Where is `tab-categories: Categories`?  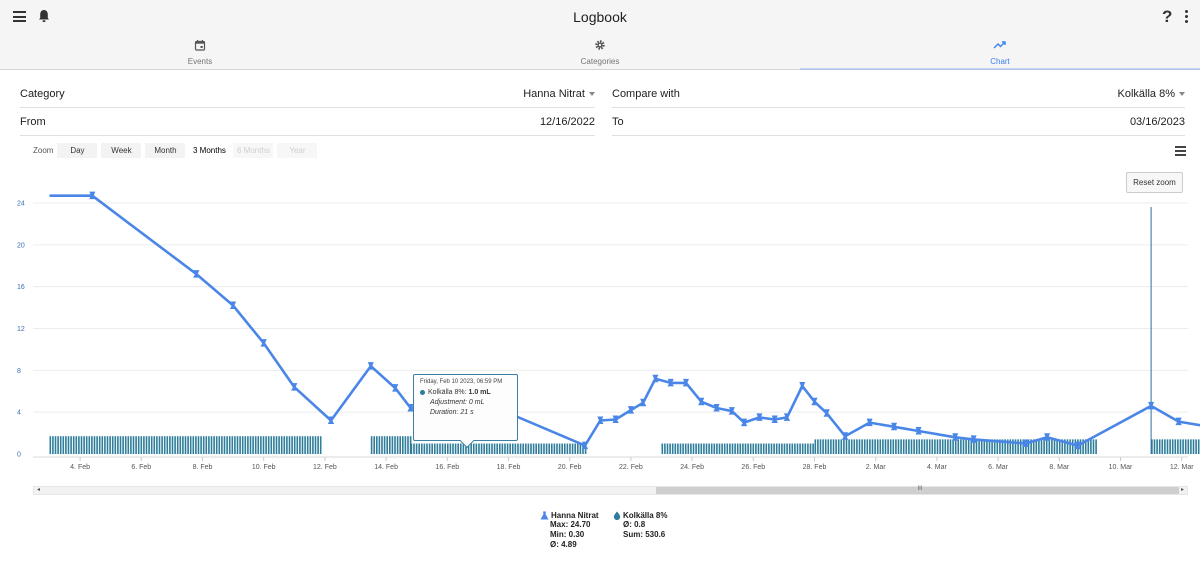
tab-categories: Categories is located at coordinates (600, 52).